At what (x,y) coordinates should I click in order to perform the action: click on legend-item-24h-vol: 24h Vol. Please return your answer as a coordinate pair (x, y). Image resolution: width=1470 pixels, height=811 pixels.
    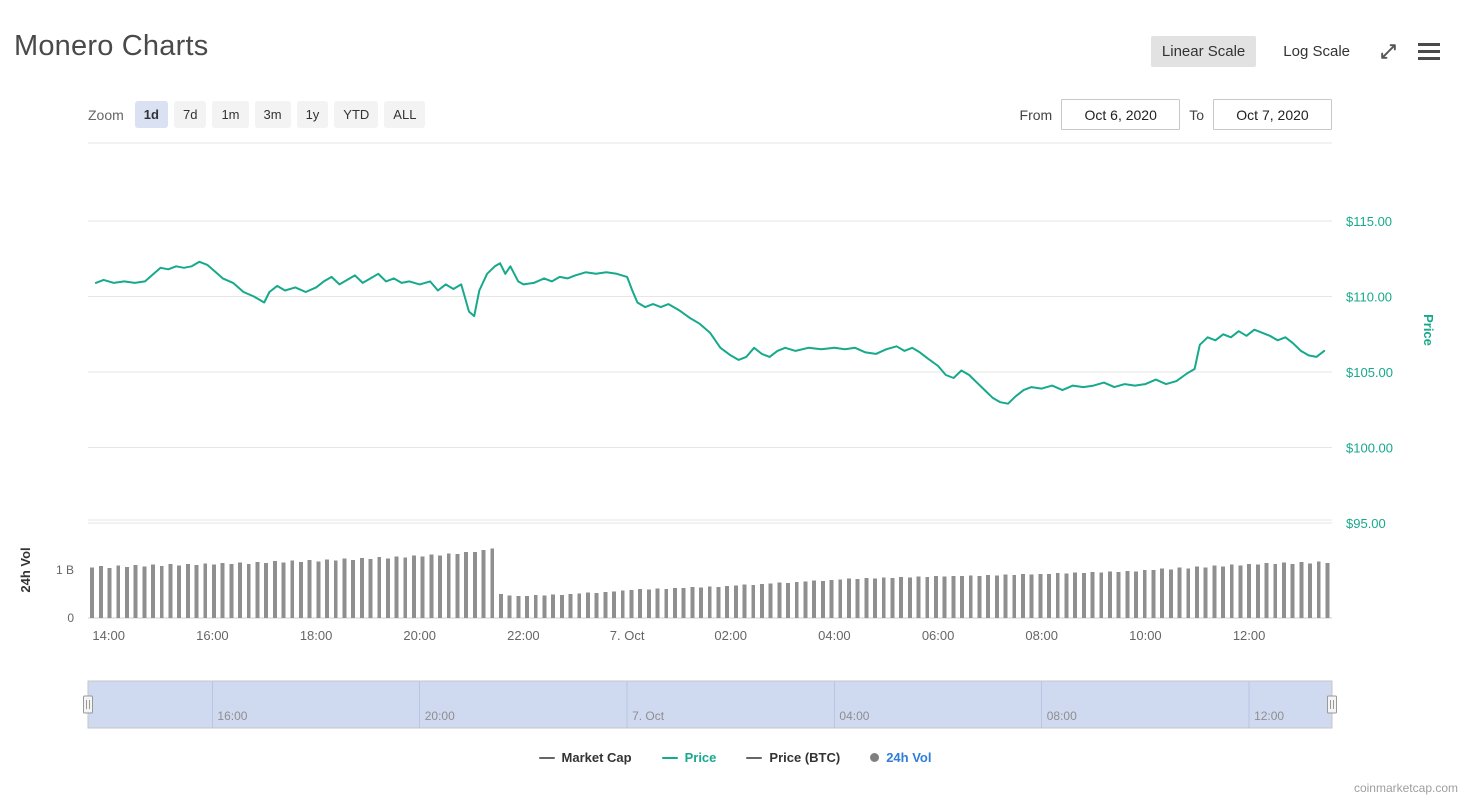
    Looking at the image, I should click on (900, 757).